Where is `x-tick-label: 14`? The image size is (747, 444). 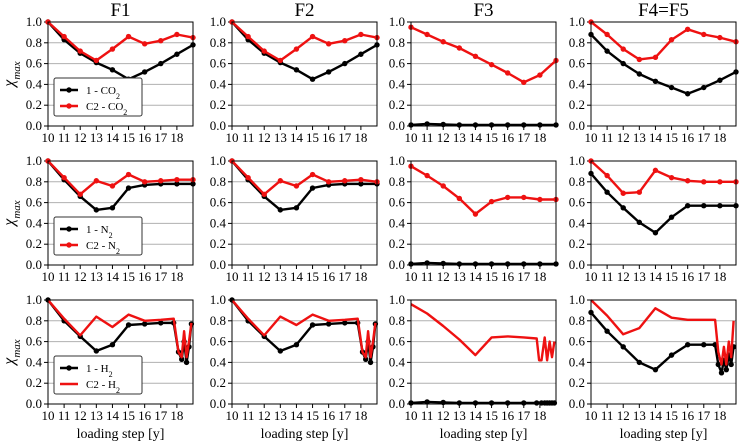 x-tick-label: 14 is located at coordinates (113, 415).